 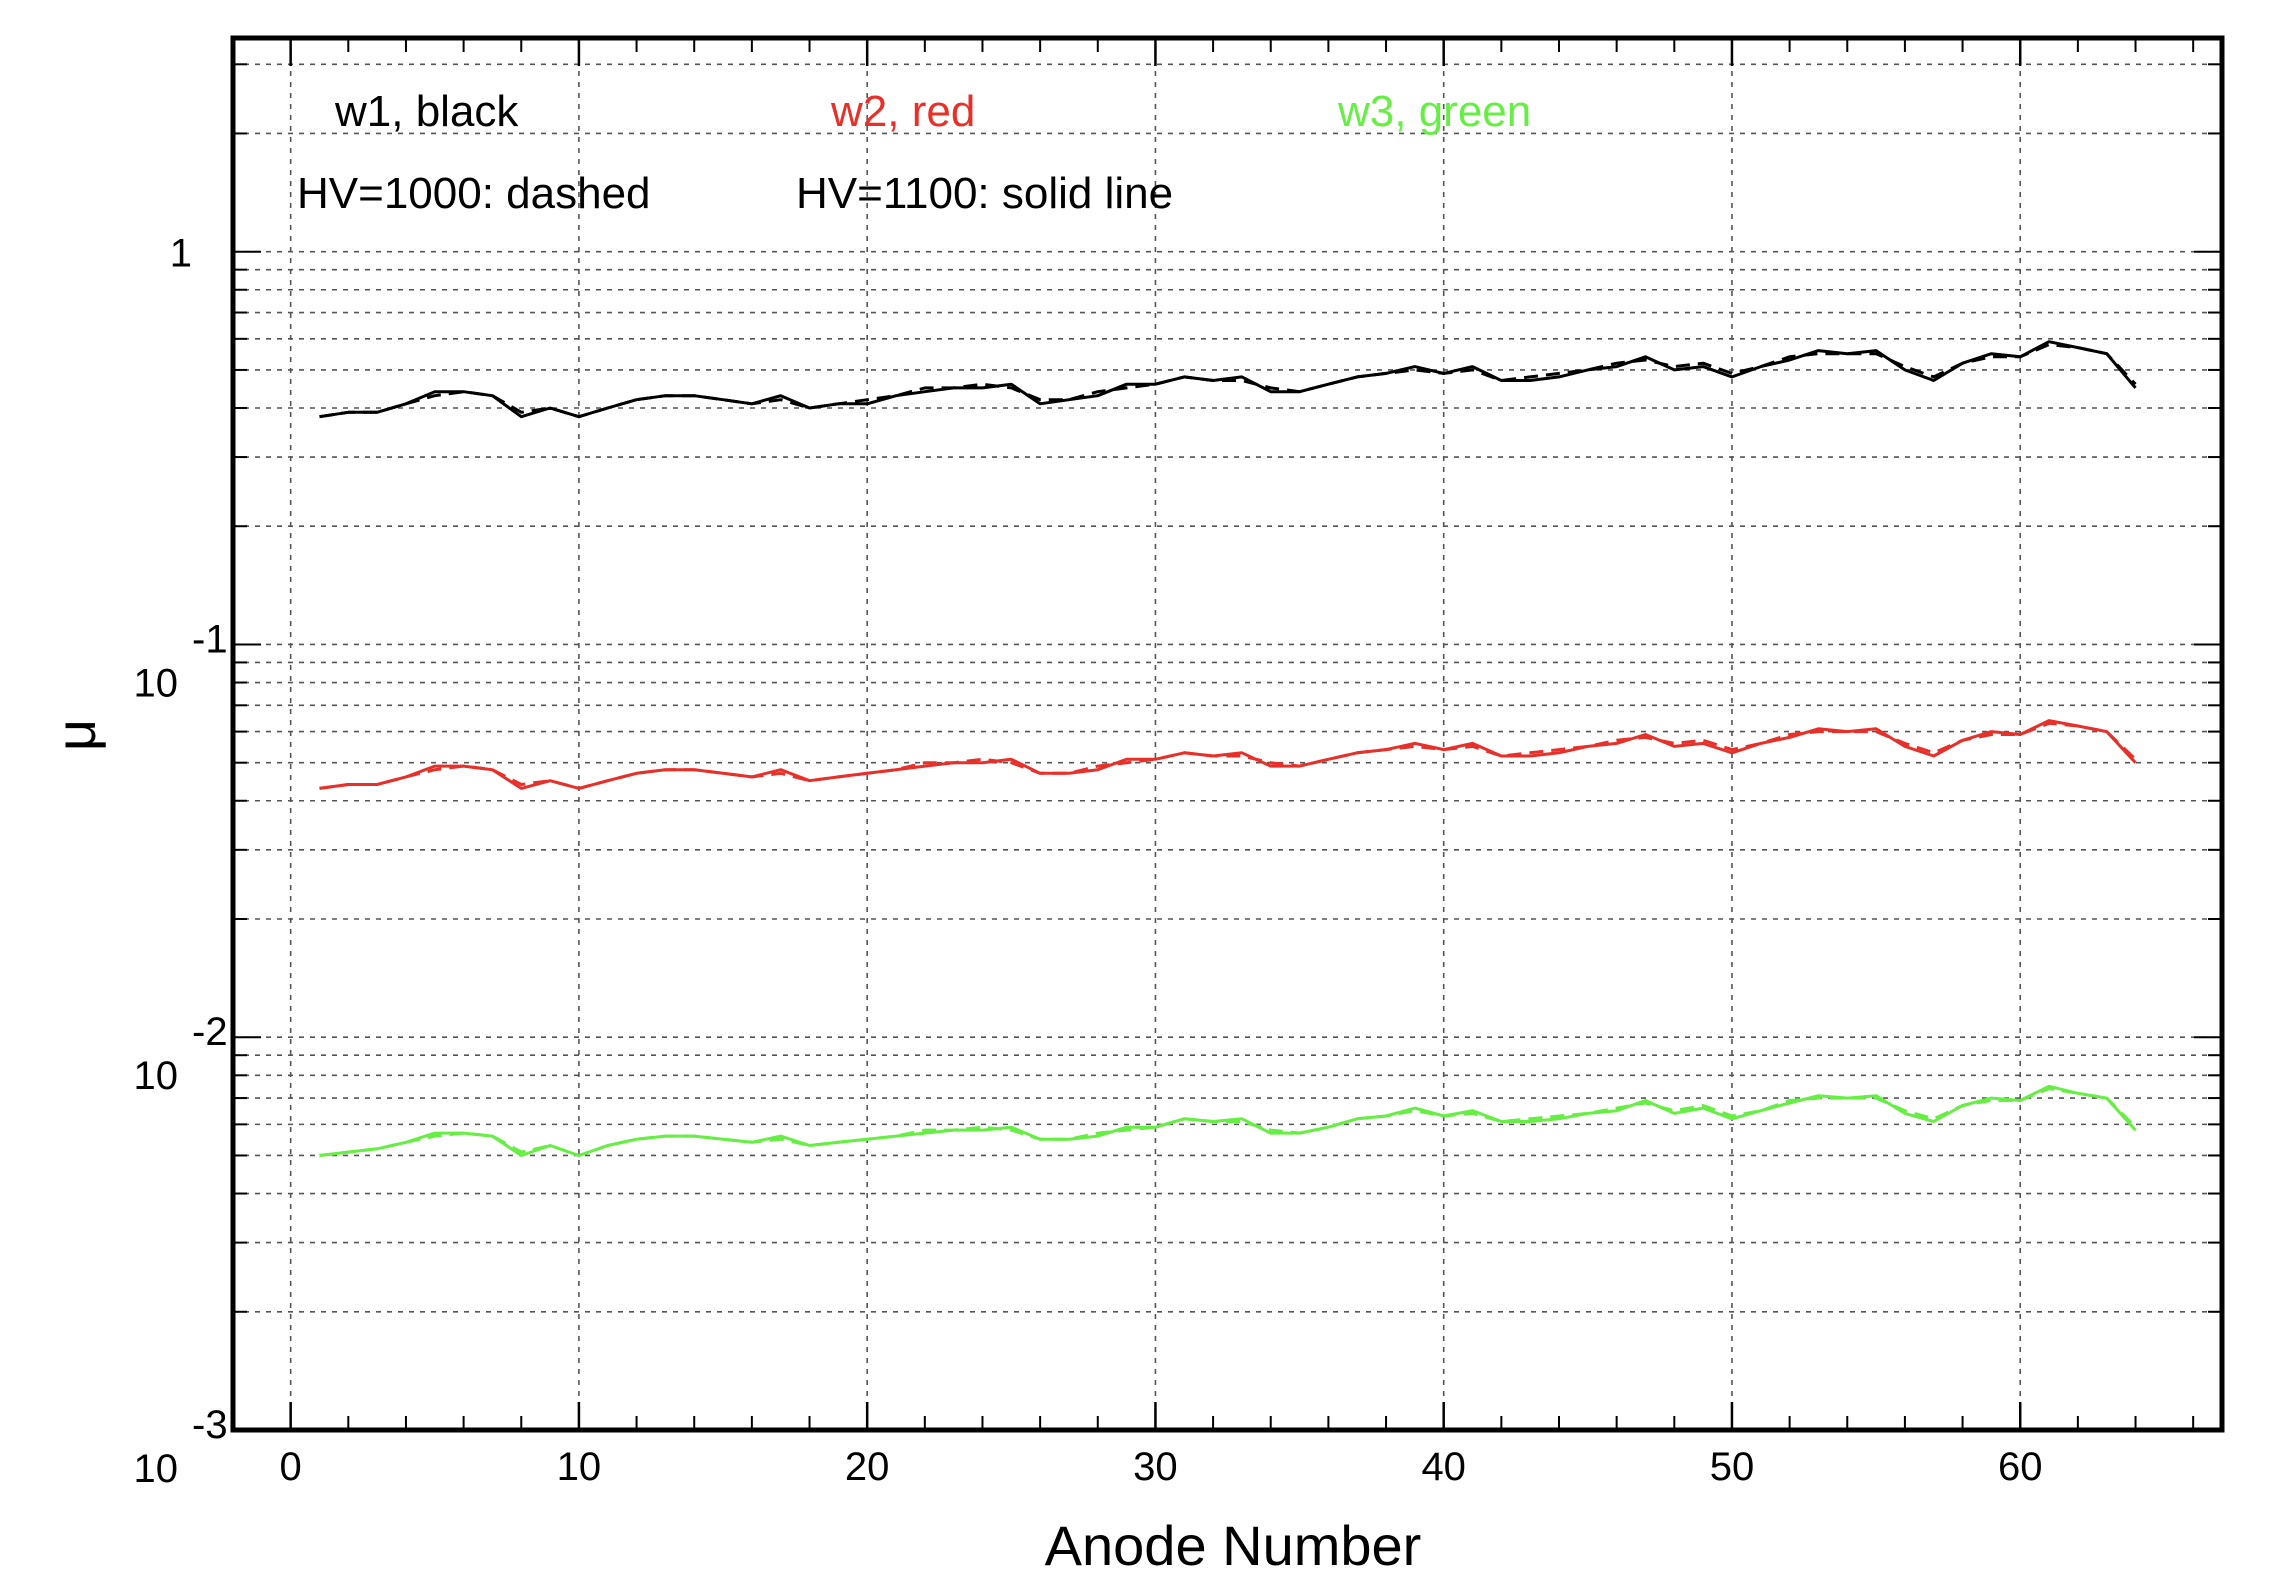 I want to click on x-tick-labels: 0 10 20 30 40 50 60, so click(x=1161, y=1467).